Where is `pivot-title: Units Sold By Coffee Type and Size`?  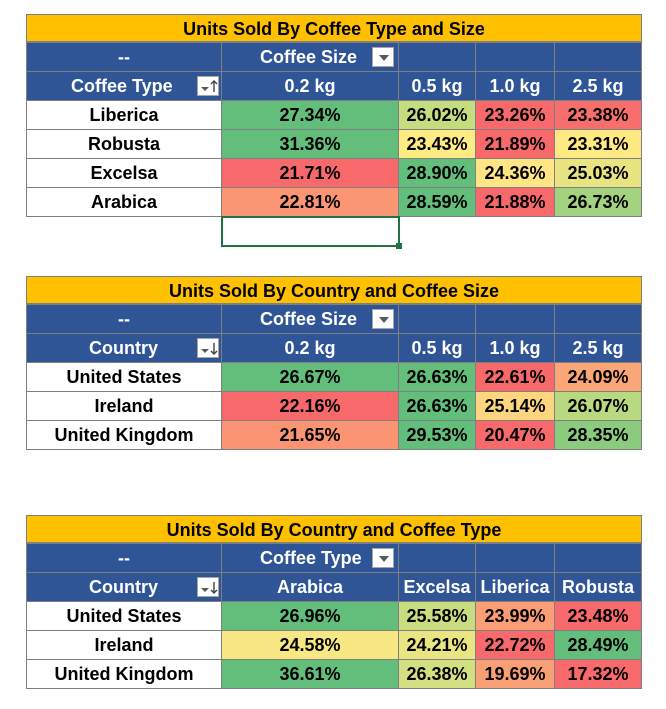
pivot-title: Units Sold By Coffee Type and Size is located at coordinates (334, 28).